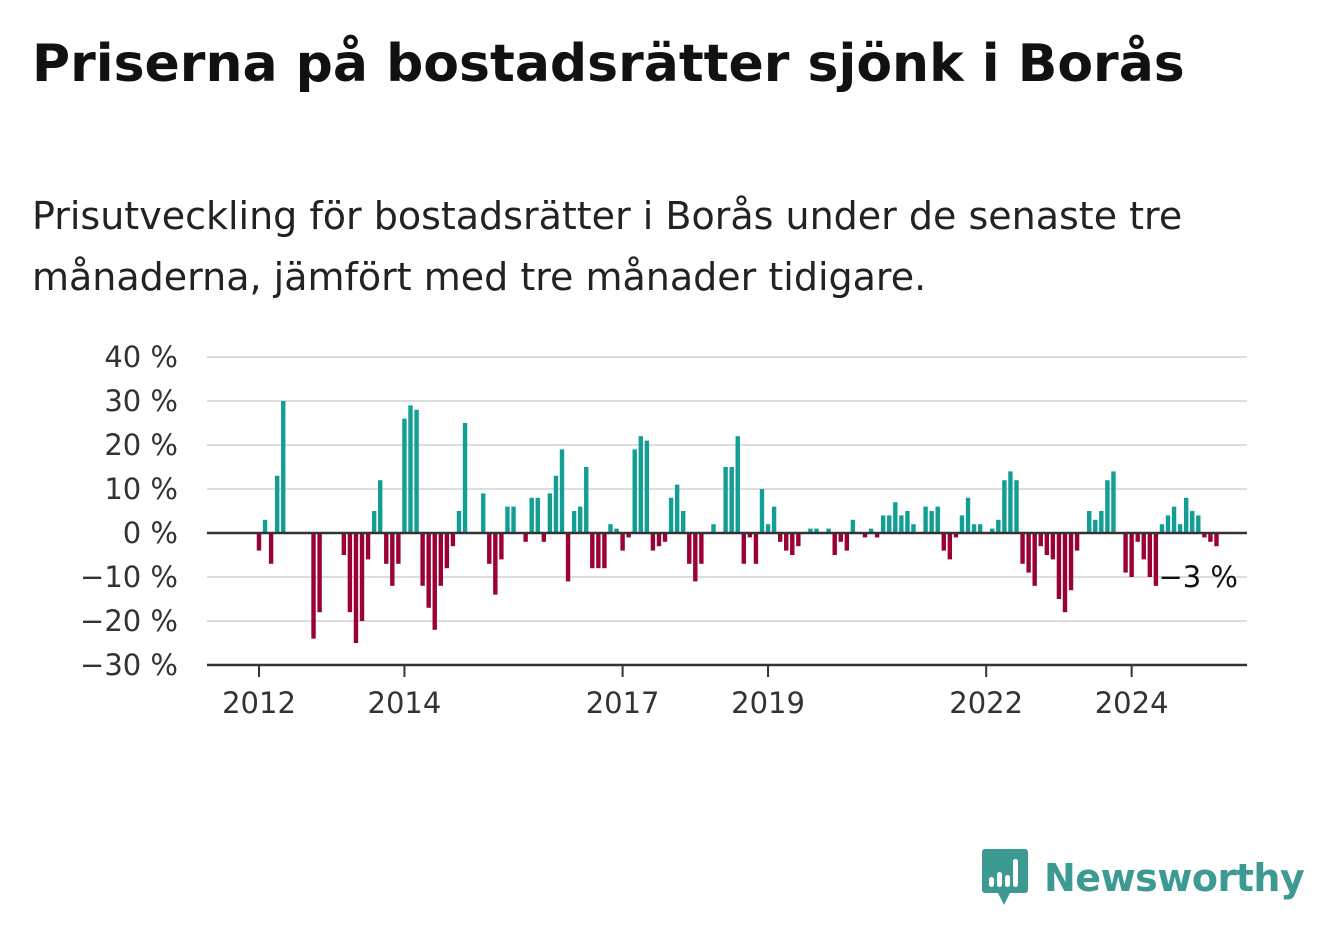 Image resolution: width=1322 pixels, height=939 pixels. Describe the element at coordinates (608, 64) in the screenshot. I see `chart-title: Priserna på bostadsrätter sjönk i Borås` at that location.